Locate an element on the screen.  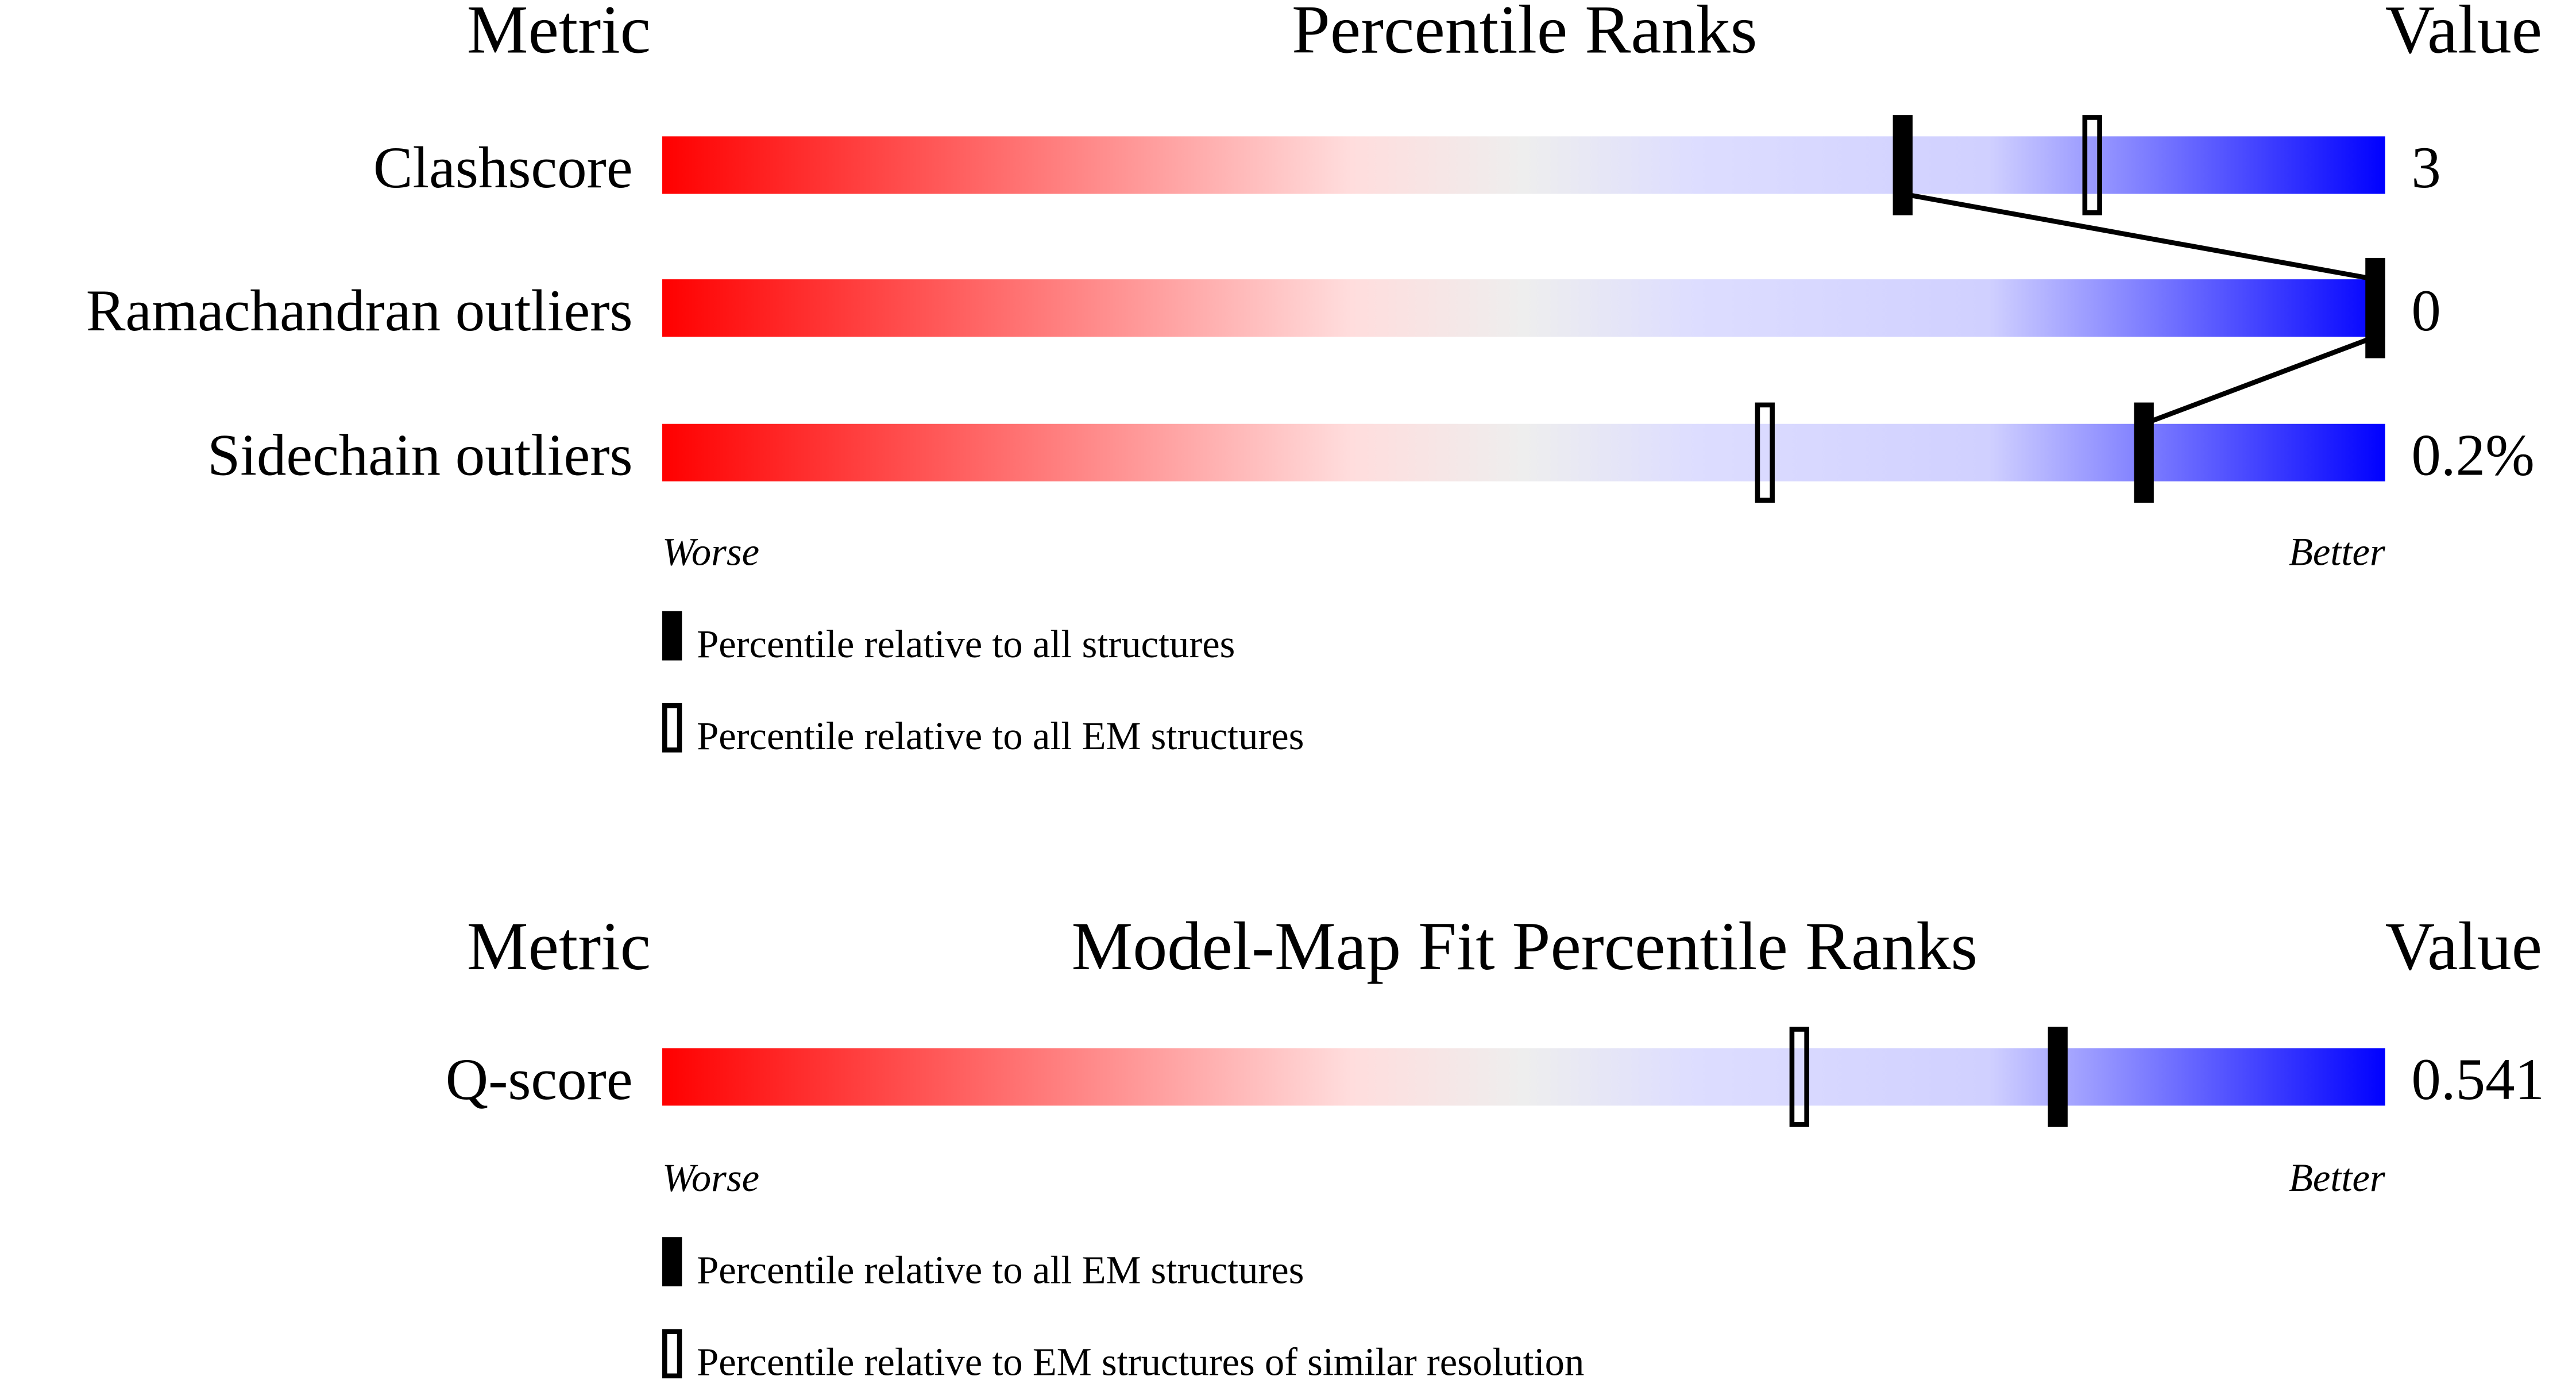
worse-label-2: Worse is located at coordinates (710, 1178).